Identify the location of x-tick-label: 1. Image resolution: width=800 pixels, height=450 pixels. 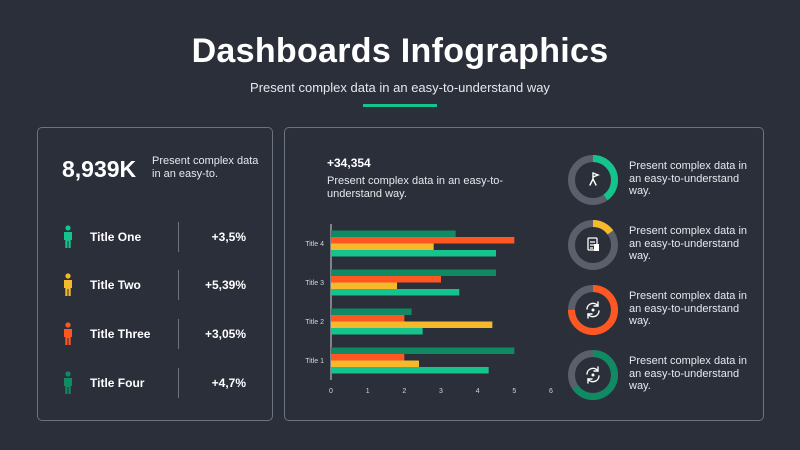
(368, 391).